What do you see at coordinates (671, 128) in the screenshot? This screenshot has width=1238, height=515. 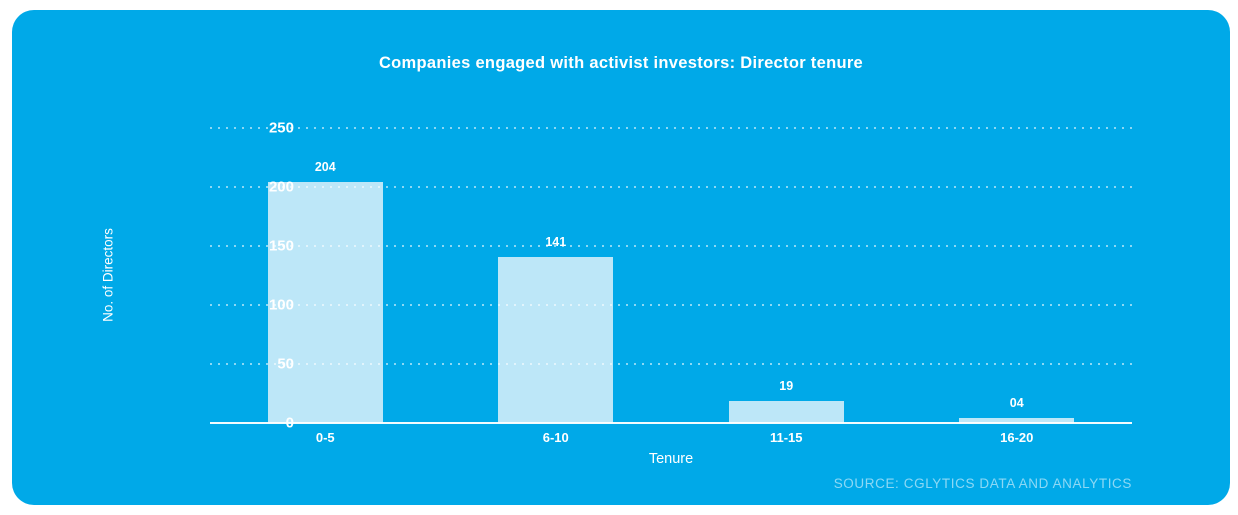 I see `gridline-y250` at bounding box center [671, 128].